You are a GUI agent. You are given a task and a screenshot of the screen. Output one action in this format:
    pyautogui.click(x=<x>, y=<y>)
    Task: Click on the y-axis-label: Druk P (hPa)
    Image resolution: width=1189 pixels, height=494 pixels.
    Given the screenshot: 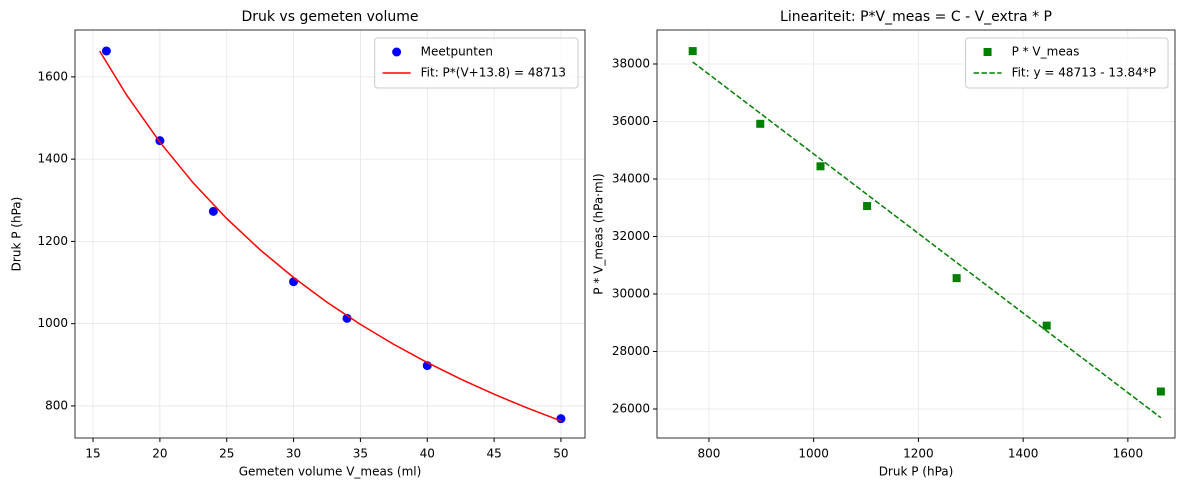 What is the action you would take?
    pyautogui.click(x=17, y=234)
    